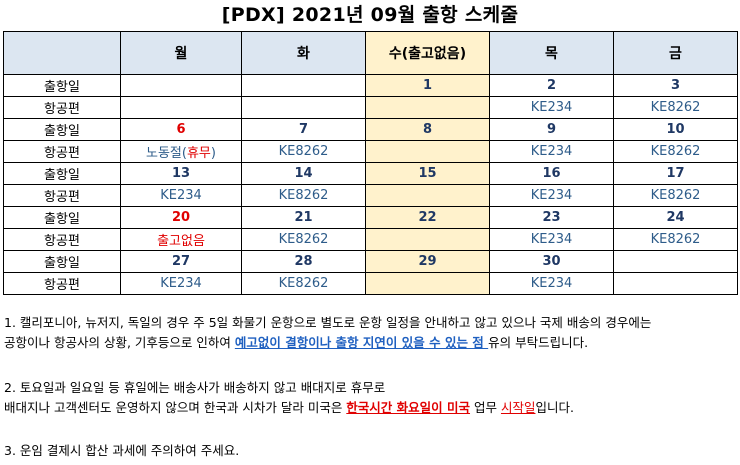  What do you see at coordinates (551, 129) in the screenshot?
I see `date-cell-thu: 9` at bounding box center [551, 129].